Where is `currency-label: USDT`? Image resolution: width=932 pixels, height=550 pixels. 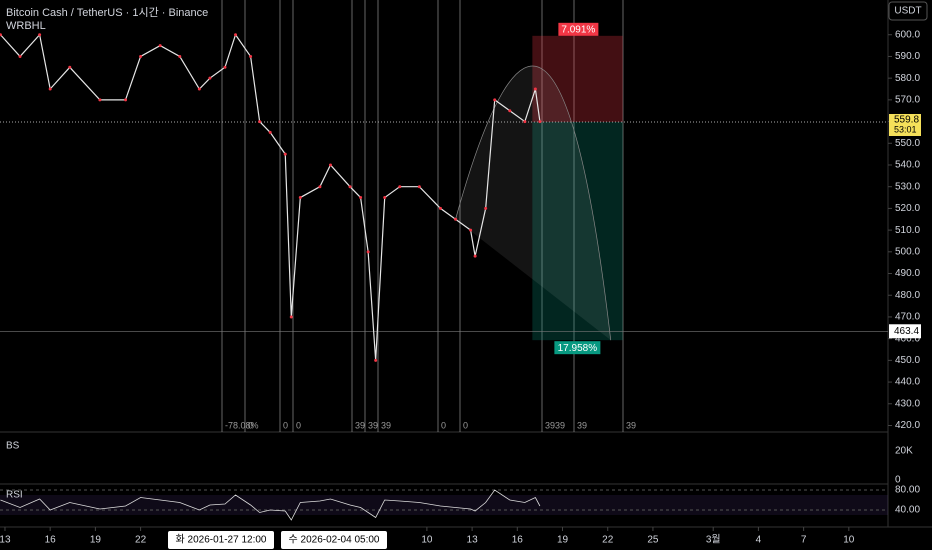 currency-label: USDT is located at coordinates (907, 11).